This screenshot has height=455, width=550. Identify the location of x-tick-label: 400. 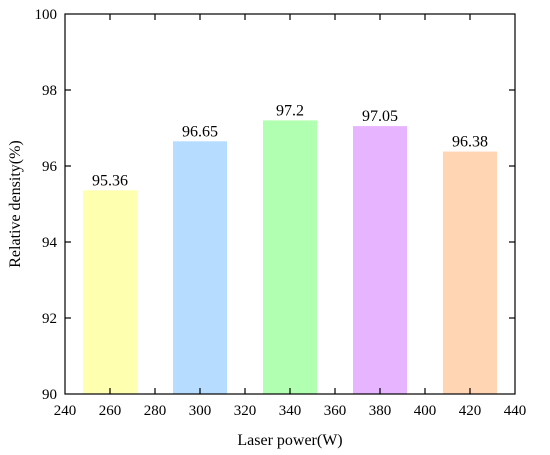
(425, 411).